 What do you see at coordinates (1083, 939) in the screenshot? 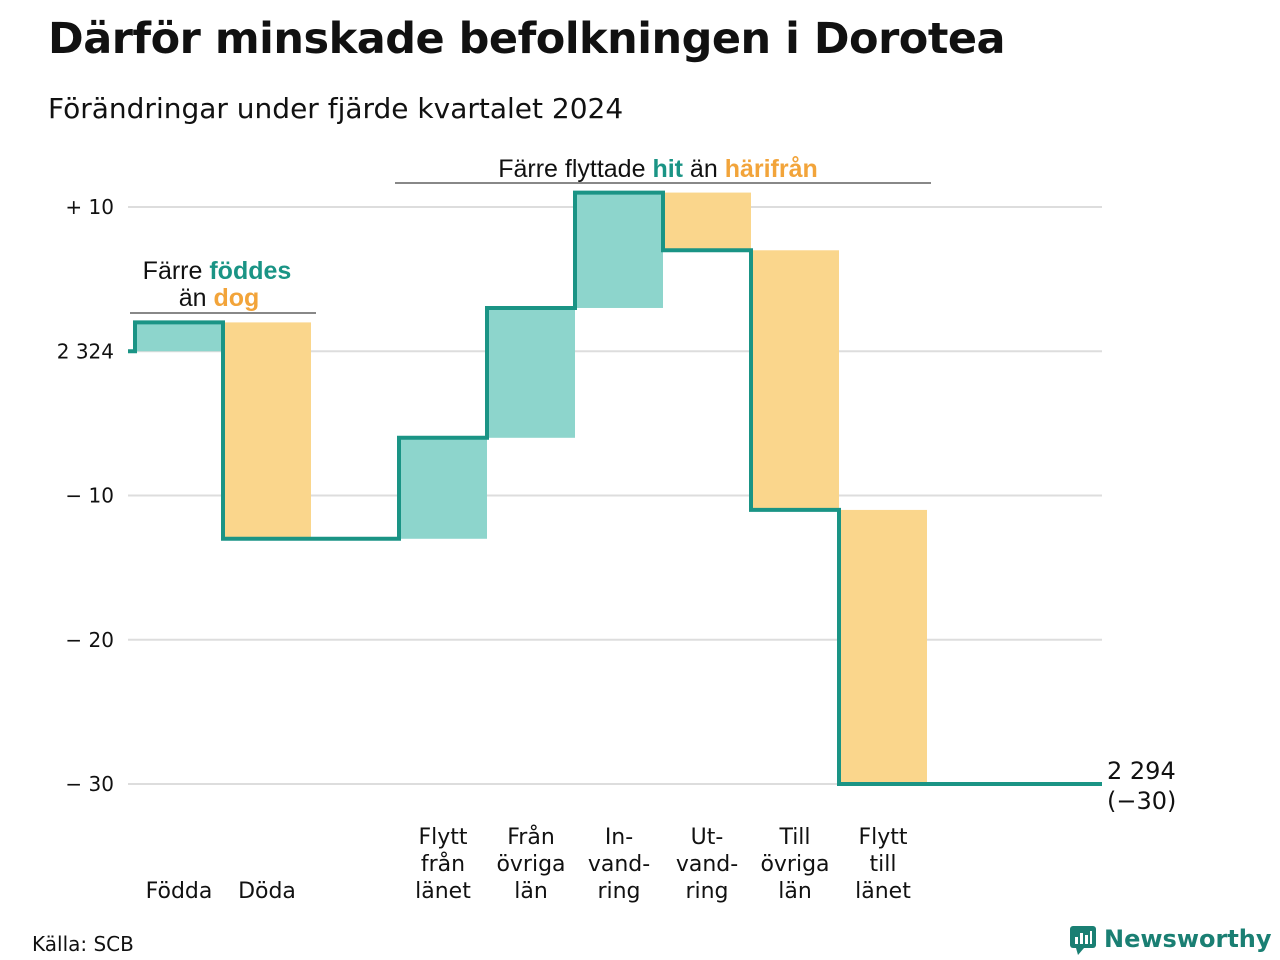
I see `newsworthy-logo-icon` at bounding box center [1083, 939].